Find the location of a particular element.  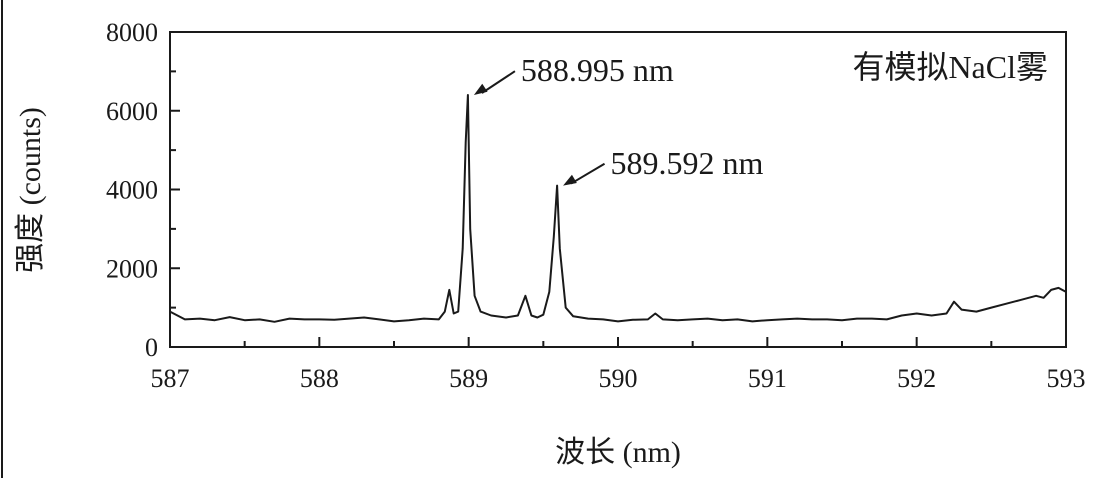

y-tick-label: 4000 is located at coordinates (132, 190).